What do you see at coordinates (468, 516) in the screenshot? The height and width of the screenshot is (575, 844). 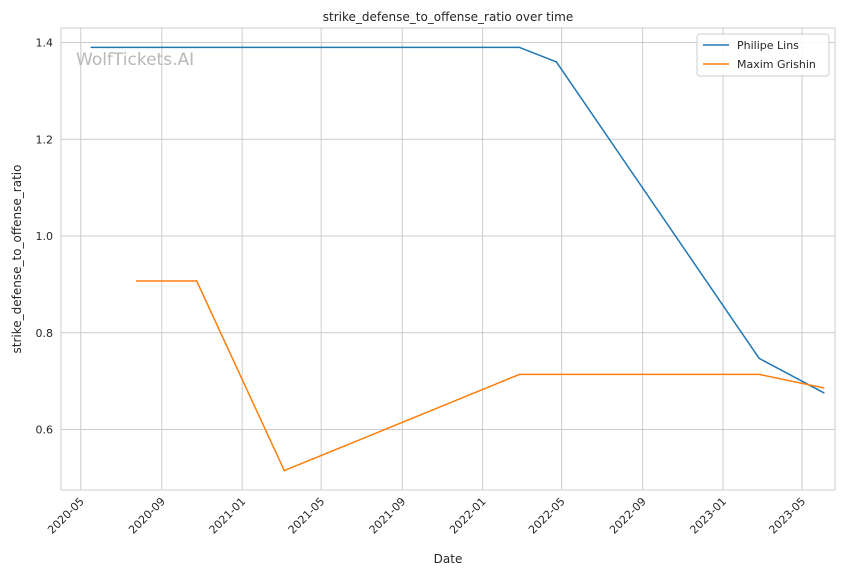 I see `x-tick-label: 2022-01` at bounding box center [468, 516].